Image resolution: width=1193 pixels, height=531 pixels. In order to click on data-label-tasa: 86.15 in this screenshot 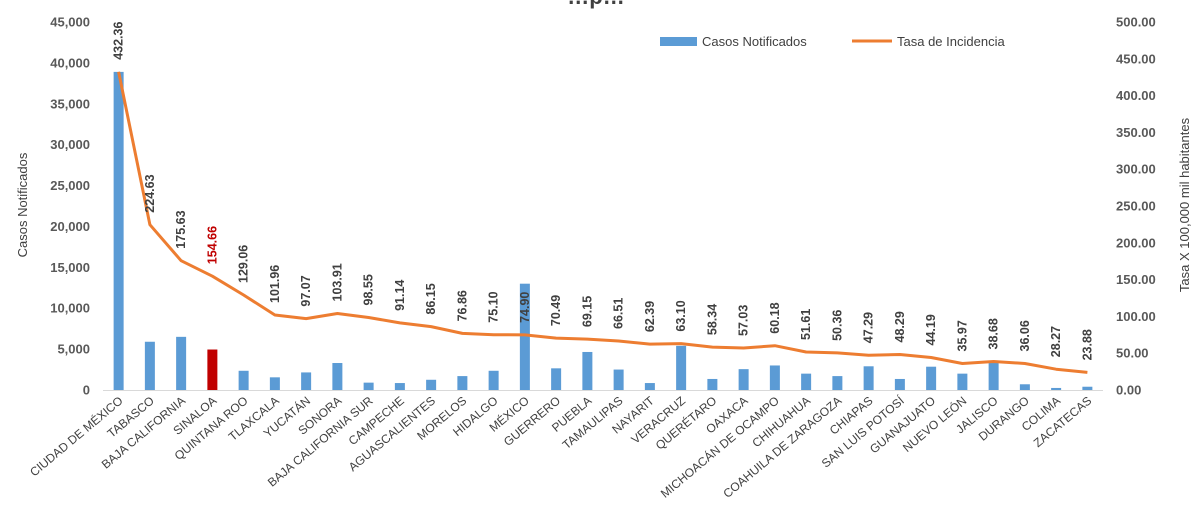, I will do `click(431, 298)`.